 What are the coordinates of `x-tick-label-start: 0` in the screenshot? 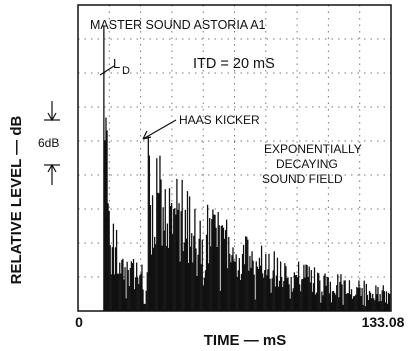 It's located at (79, 322).